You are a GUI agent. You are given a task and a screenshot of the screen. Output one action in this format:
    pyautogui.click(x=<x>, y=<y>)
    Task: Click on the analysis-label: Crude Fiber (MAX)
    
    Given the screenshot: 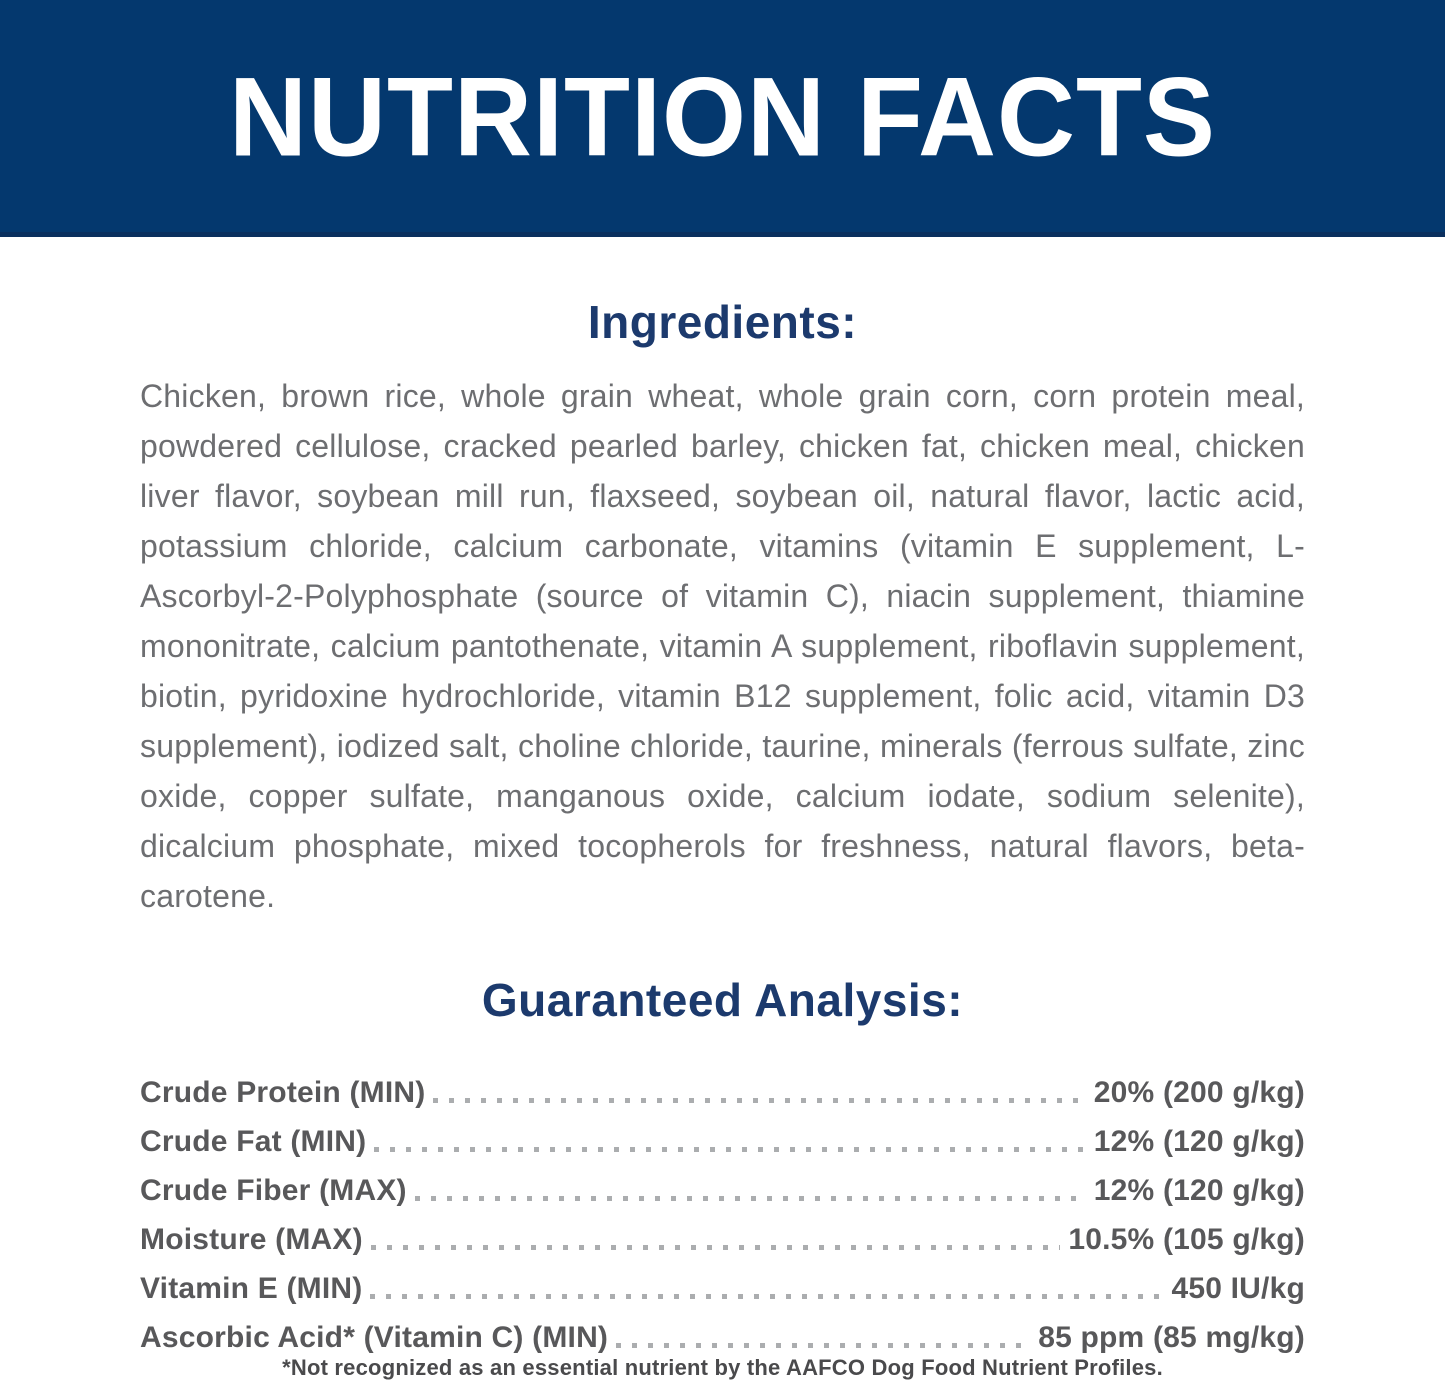 What is the action you would take?
    pyautogui.click(x=273, y=1190)
    